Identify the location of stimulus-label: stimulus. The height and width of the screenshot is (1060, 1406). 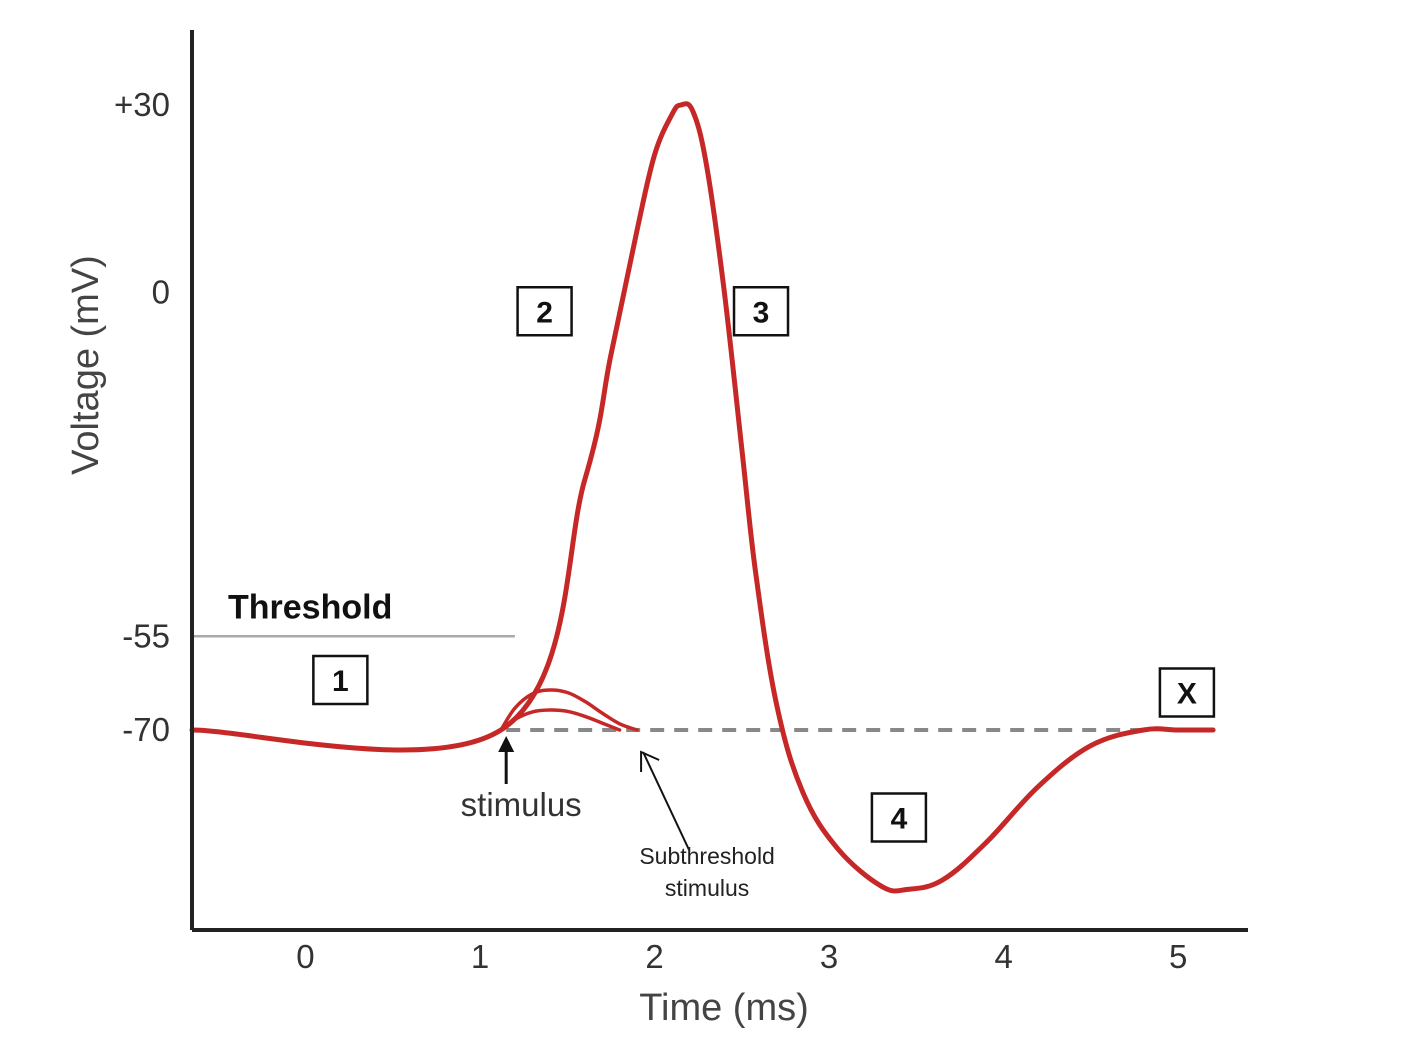
(521, 804).